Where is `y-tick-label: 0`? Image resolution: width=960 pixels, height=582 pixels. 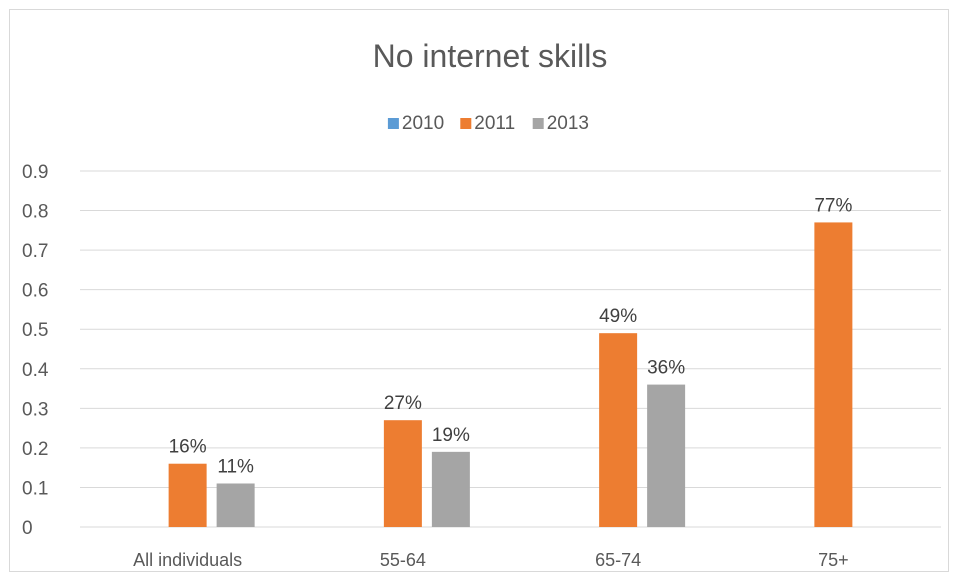
y-tick-label: 0 is located at coordinates (27, 528).